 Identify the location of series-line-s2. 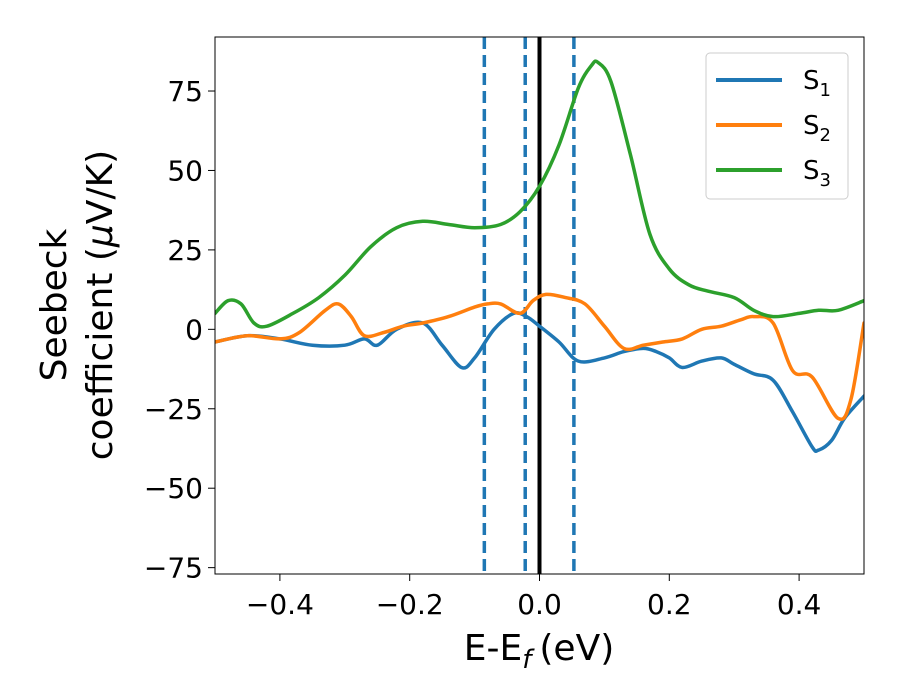
(539, 356).